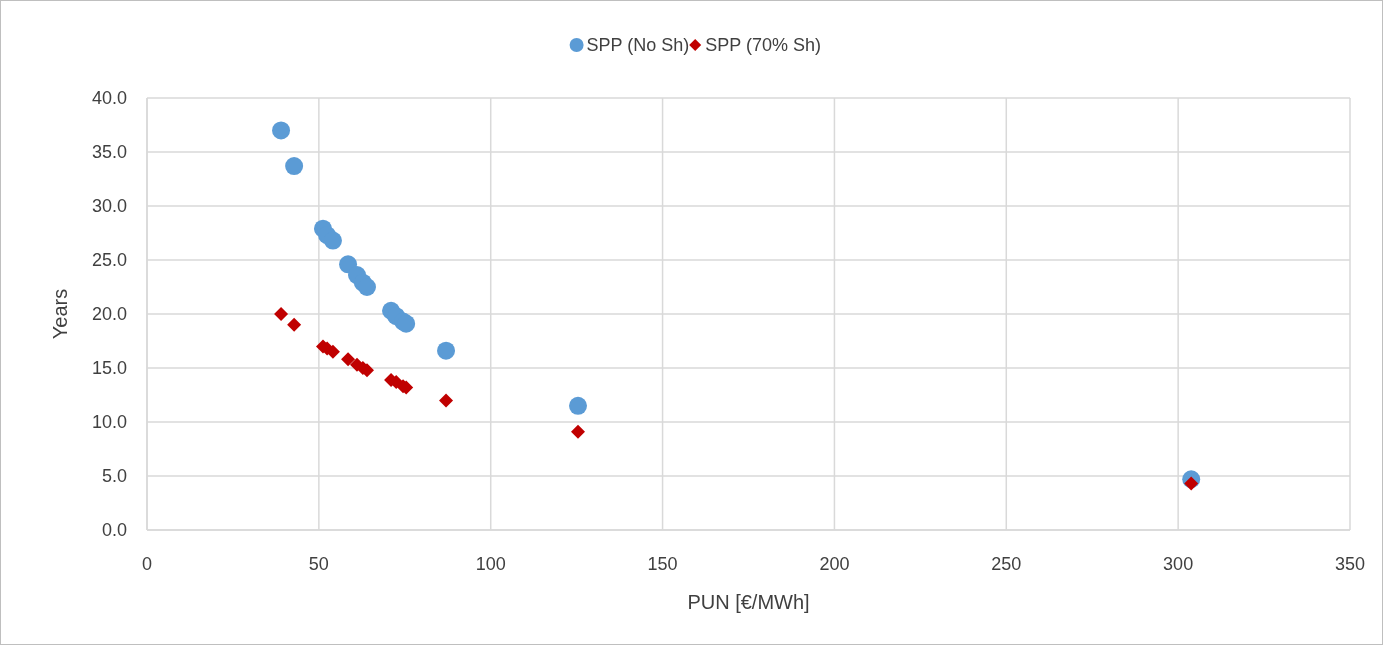  I want to click on legend-label: SPP (70% Sh), so click(763, 45).